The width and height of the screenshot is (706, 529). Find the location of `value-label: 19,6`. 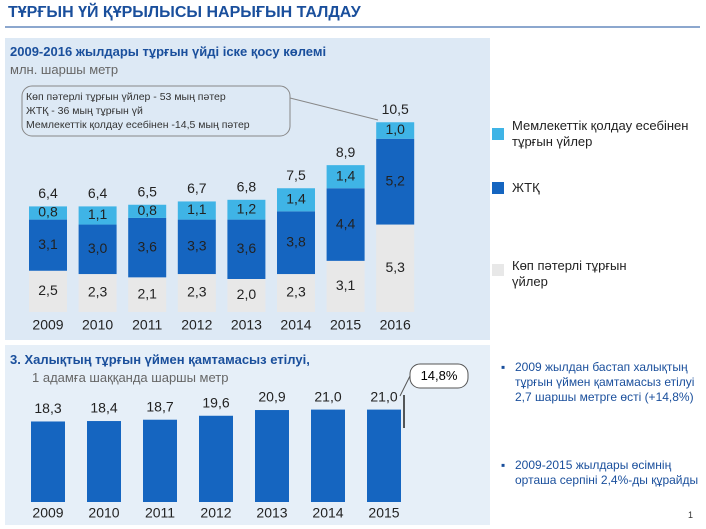

value-label: 19,6 is located at coordinates (215, 402).